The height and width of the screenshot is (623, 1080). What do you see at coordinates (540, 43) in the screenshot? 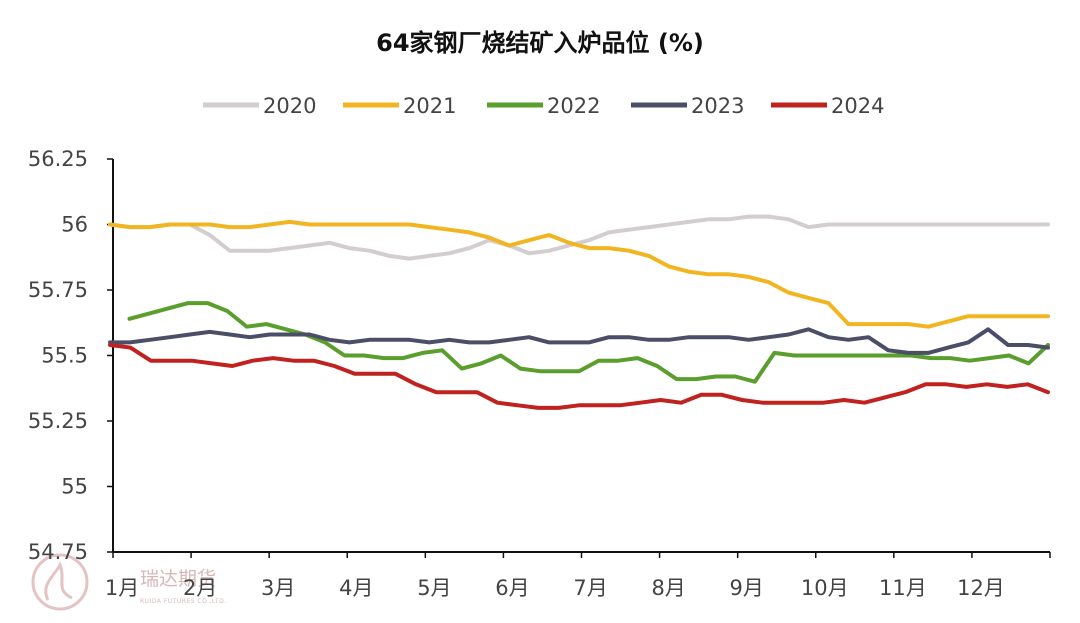
I see `chart-title: 64家钢厂烧结矿入炉品位 (%)` at bounding box center [540, 43].